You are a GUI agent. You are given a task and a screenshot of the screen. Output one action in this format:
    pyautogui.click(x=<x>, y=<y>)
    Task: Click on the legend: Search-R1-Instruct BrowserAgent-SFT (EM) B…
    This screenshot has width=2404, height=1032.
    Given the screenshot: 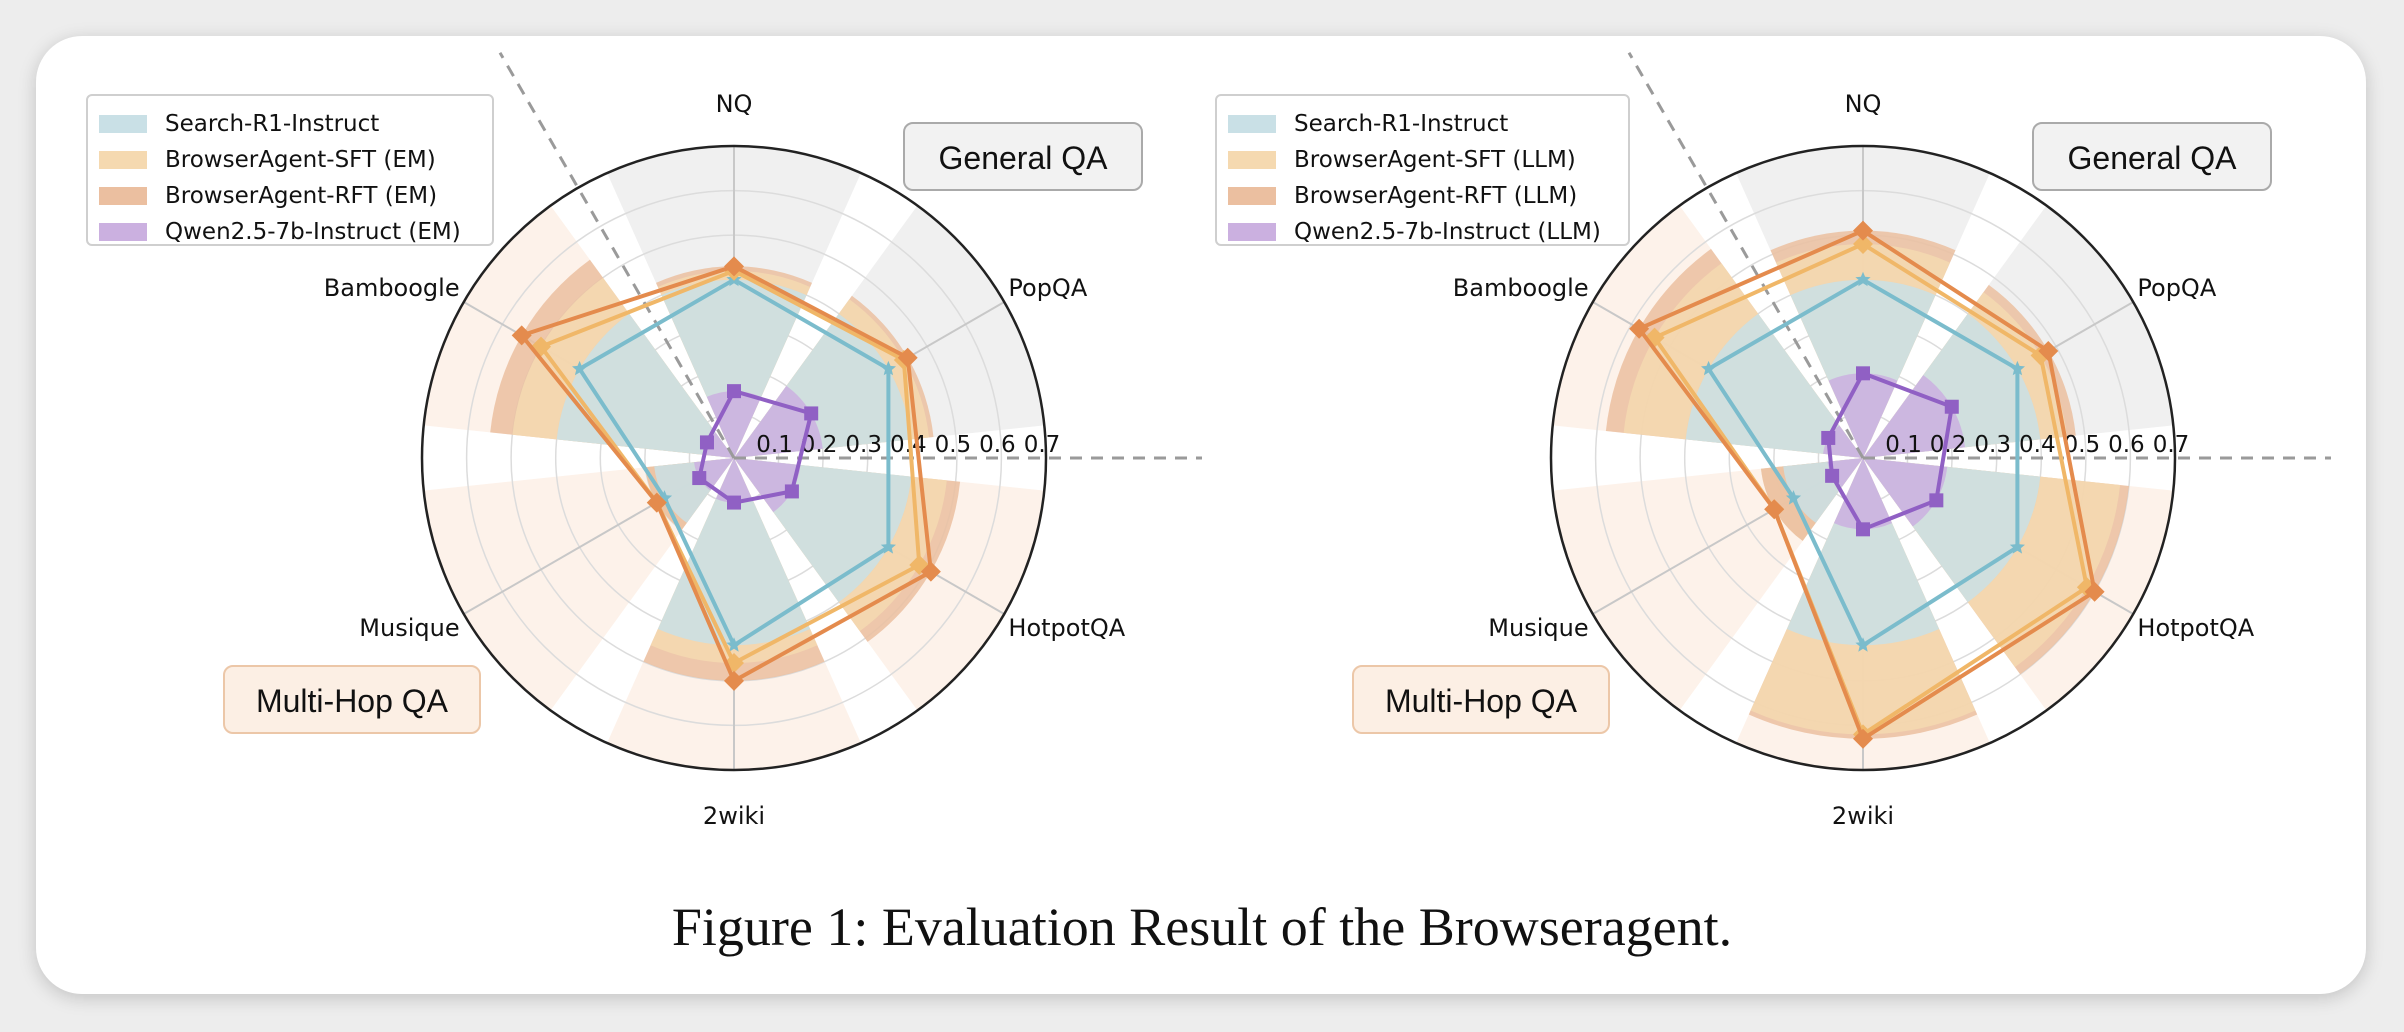 What is the action you would take?
    pyautogui.click(x=290, y=170)
    